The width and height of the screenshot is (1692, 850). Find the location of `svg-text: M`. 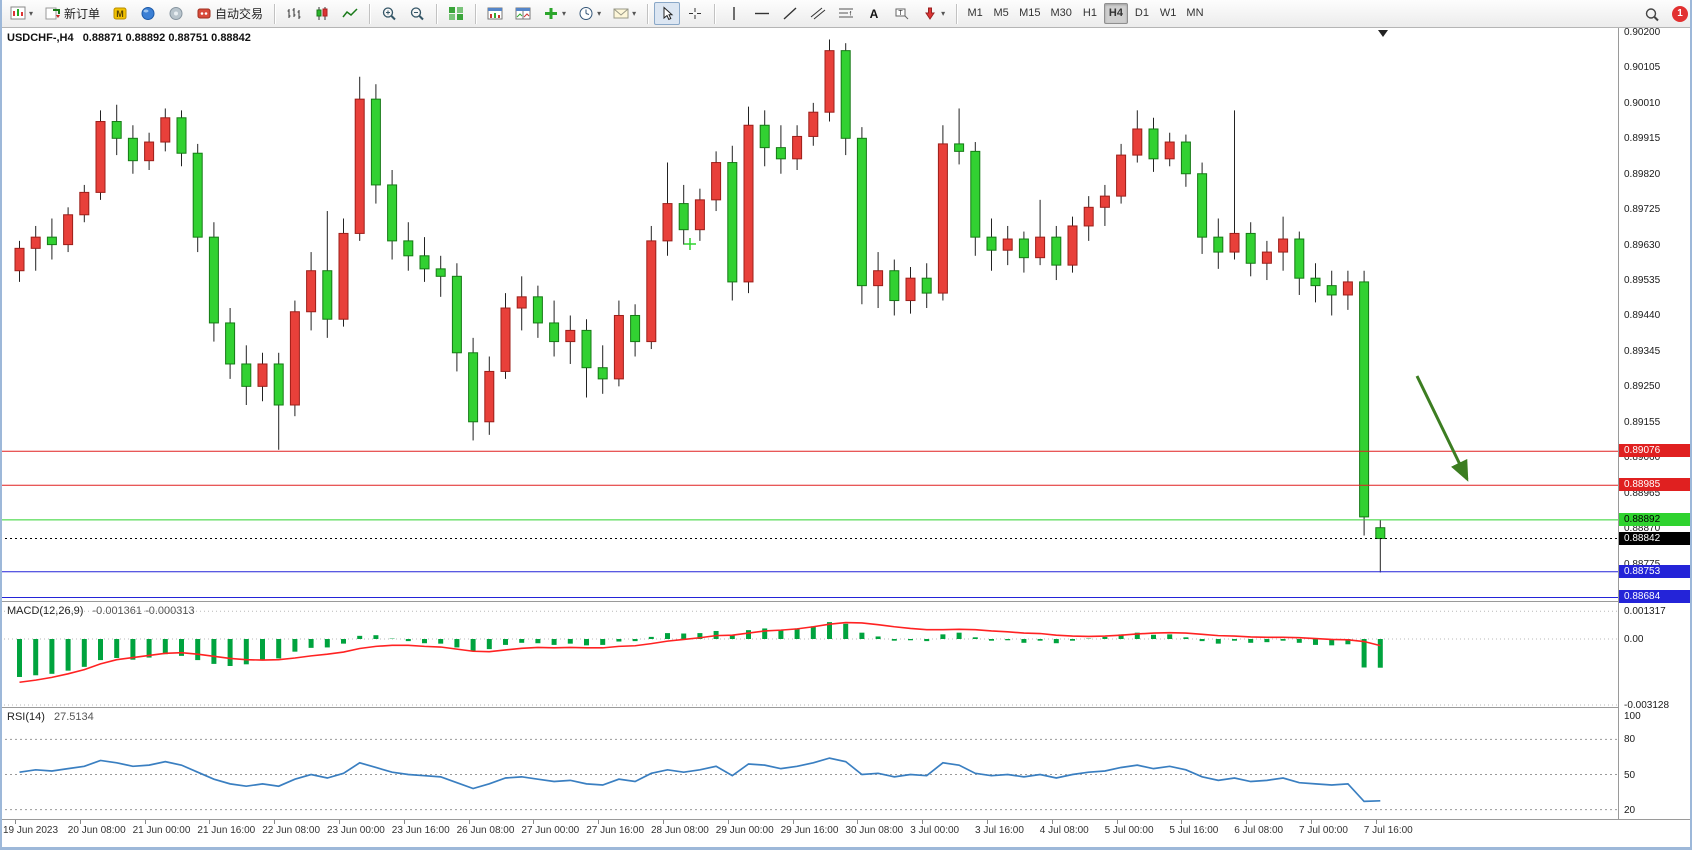

svg-text: M is located at coordinates (120, 14).